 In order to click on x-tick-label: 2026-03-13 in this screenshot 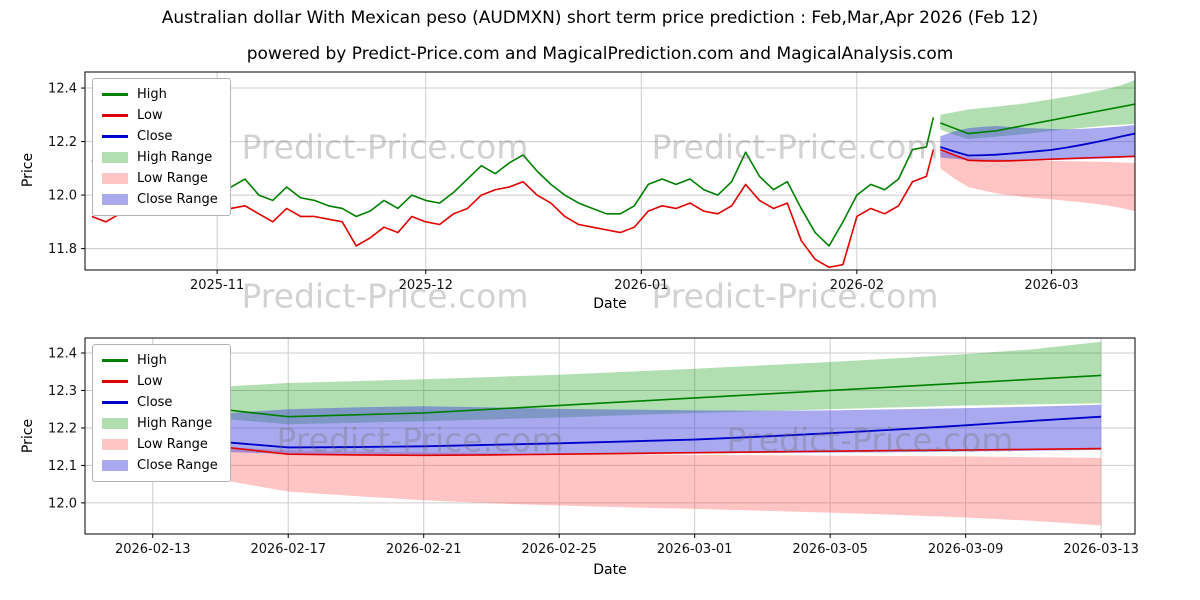, I will do `click(1101, 549)`.